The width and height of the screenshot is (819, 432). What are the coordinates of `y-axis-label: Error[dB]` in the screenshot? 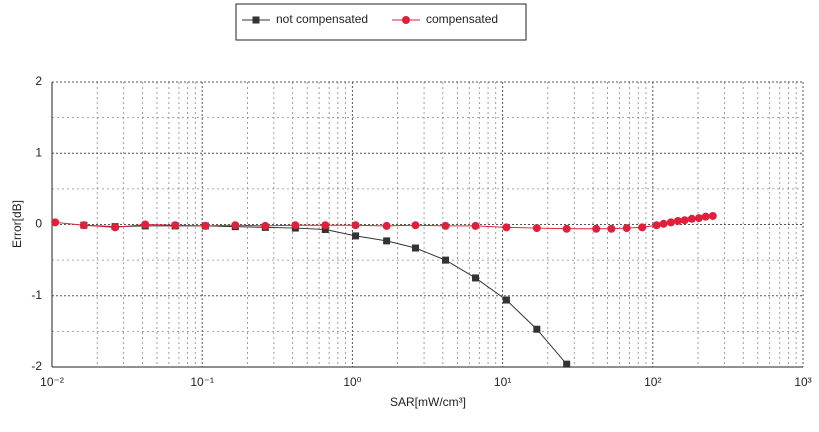 It's located at (17, 224).